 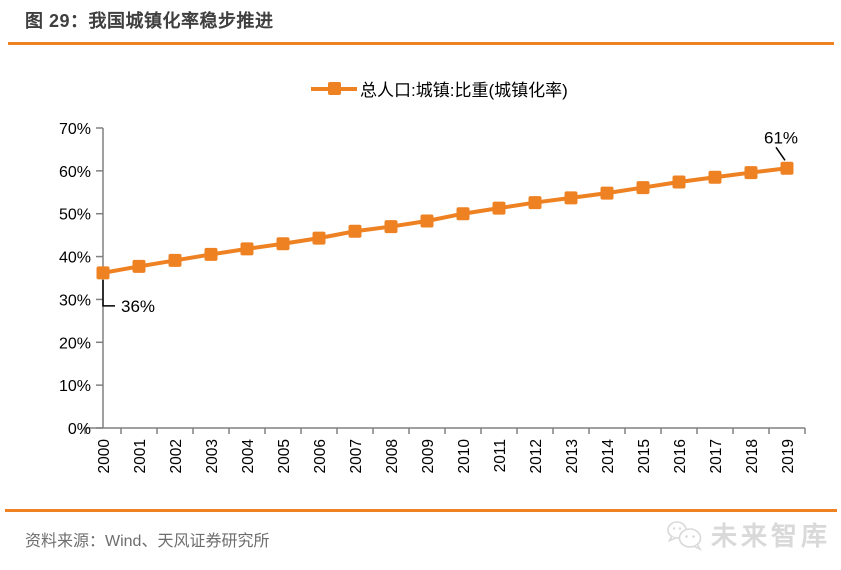 What do you see at coordinates (781, 137) in the screenshot?
I see `annotation-label: 61%` at bounding box center [781, 137].